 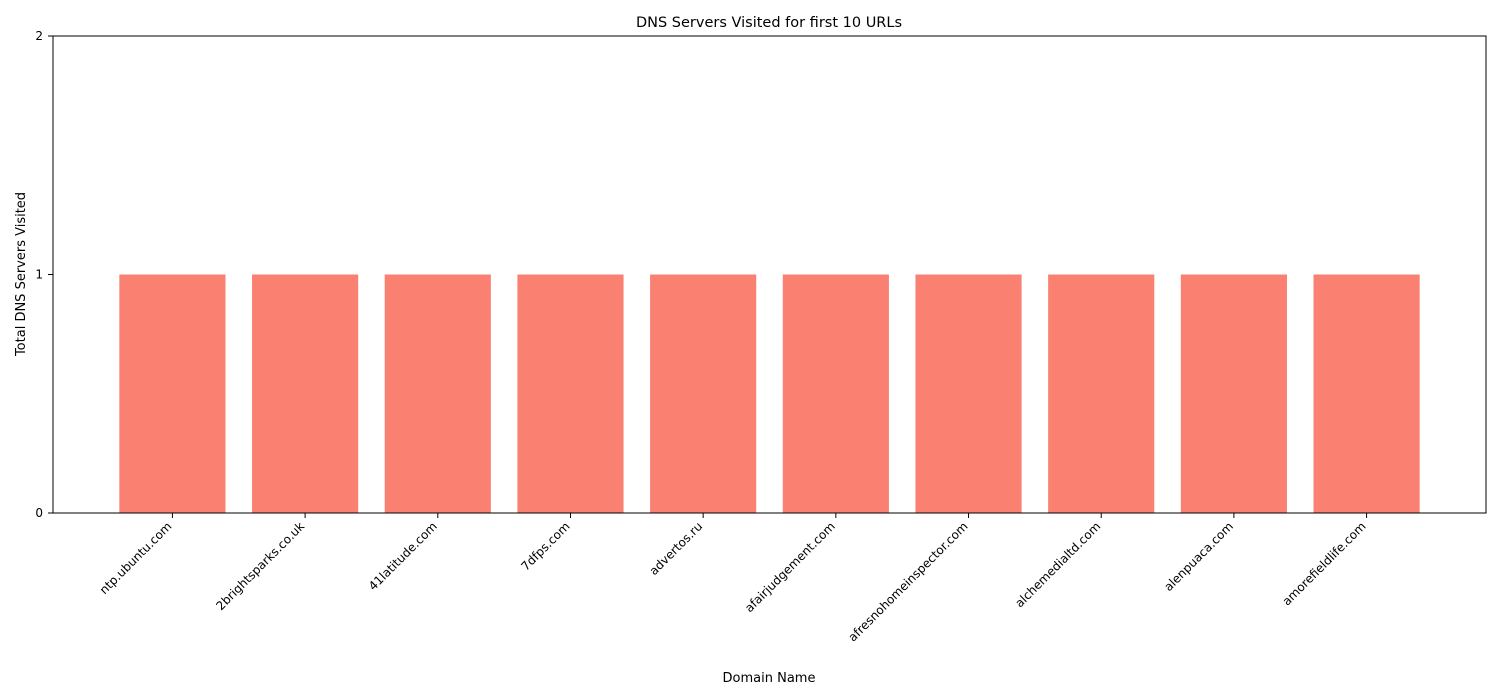 What do you see at coordinates (39, 275) in the screenshot?
I see `y-tick-label-1: 1` at bounding box center [39, 275].